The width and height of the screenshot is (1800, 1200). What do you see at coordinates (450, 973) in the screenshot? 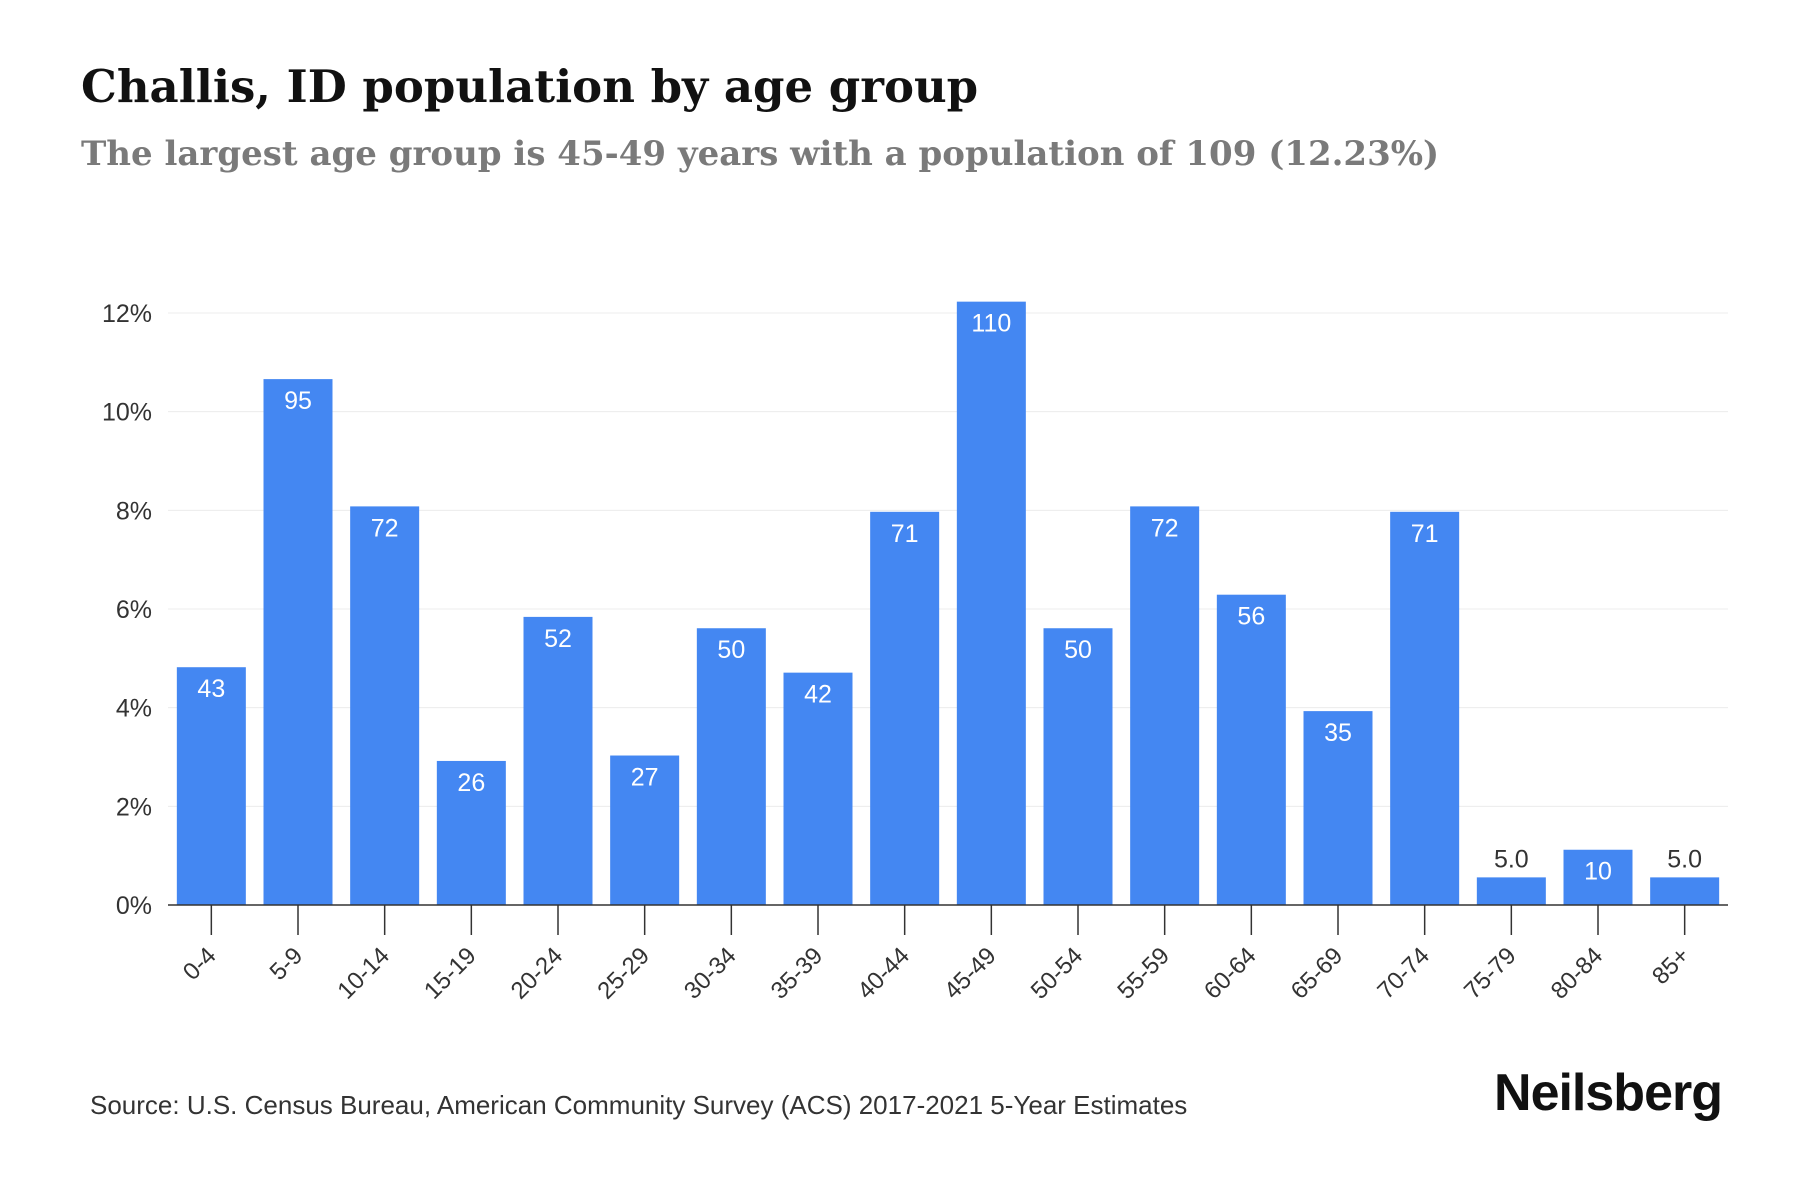
I see `x-tick-label: 15-19` at bounding box center [450, 973].